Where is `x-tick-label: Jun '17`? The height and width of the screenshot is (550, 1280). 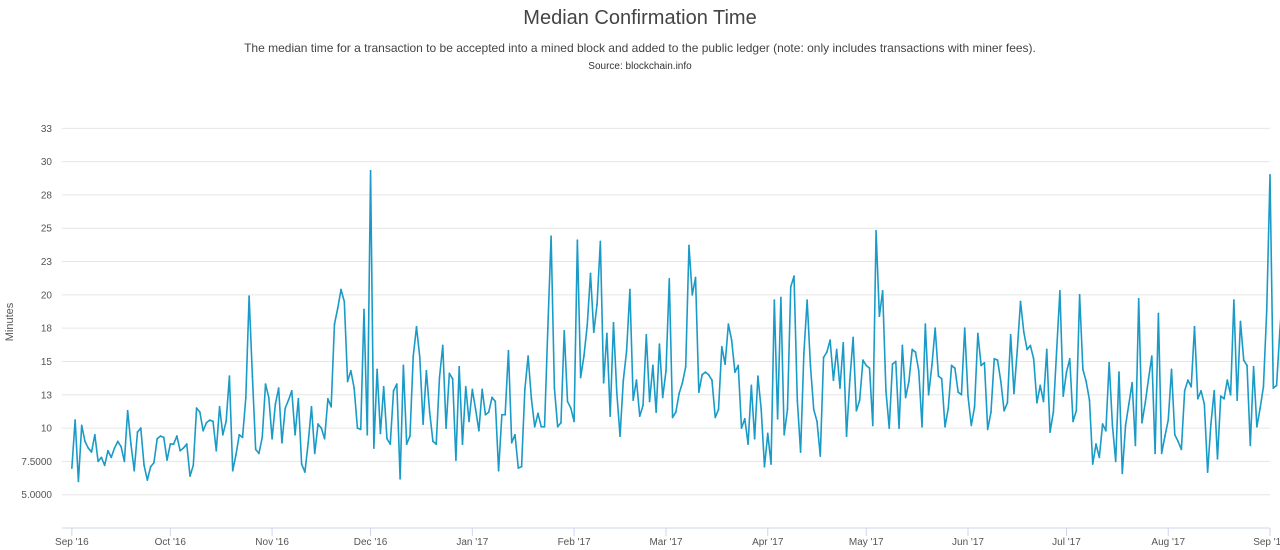
x-tick-label: Jun '17 is located at coordinates (968, 542).